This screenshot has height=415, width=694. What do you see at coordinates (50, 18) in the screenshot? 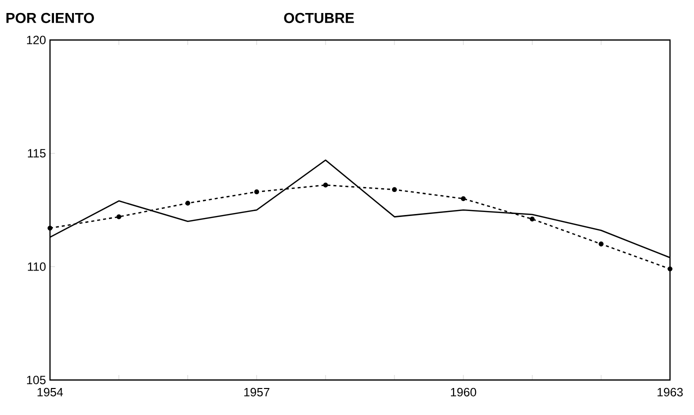
I see `y-axis-title: POR CIENTO` at bounding box center [50, 18].